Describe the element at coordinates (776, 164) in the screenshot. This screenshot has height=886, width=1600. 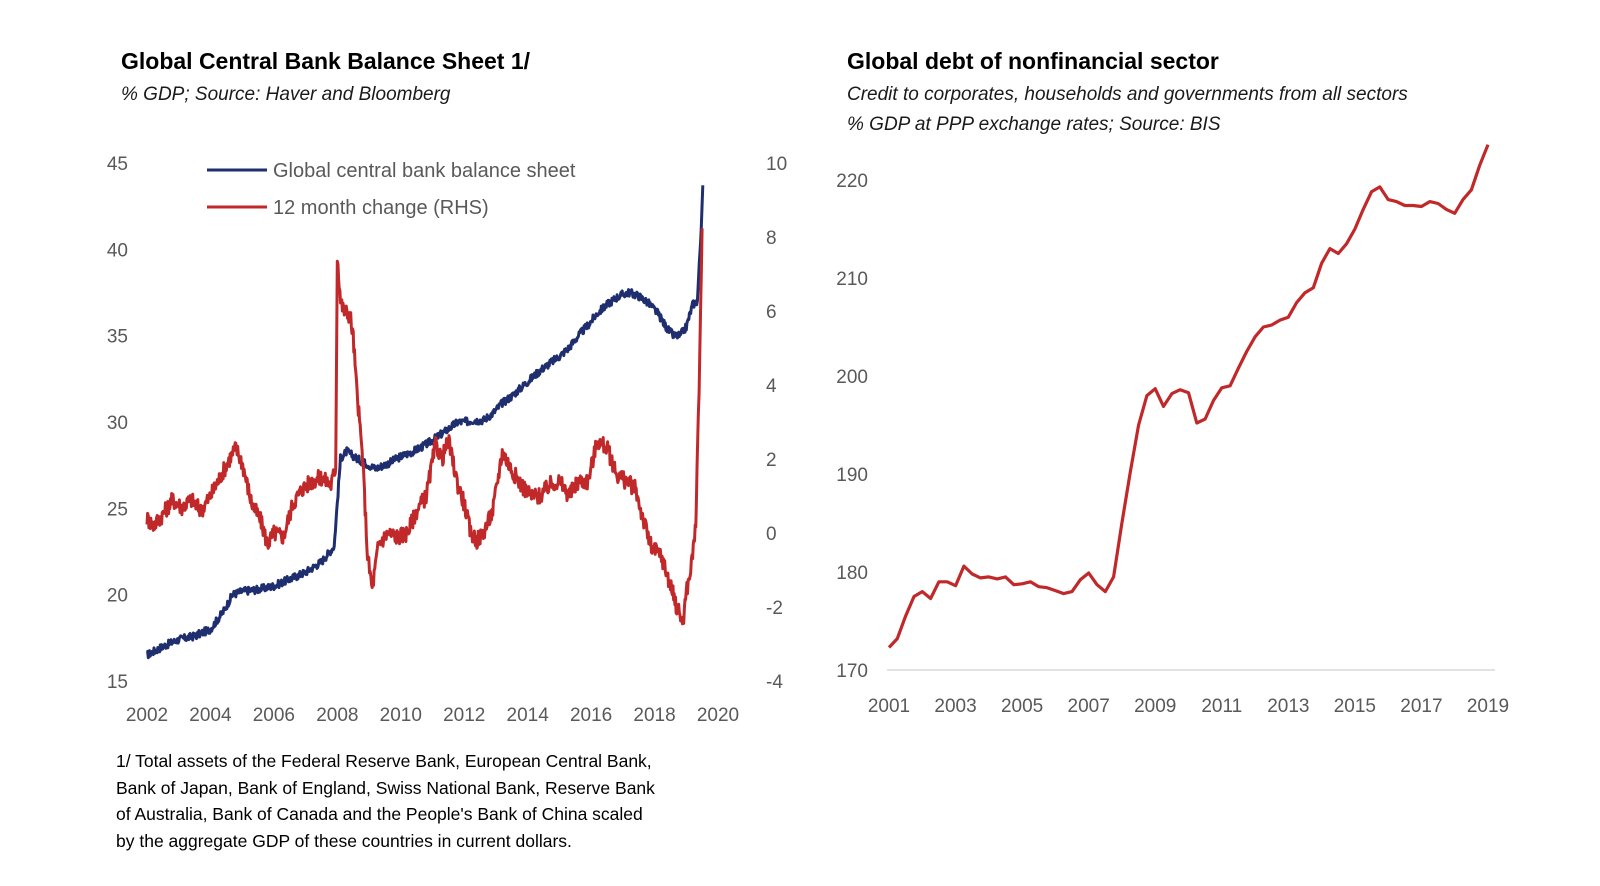
I see `right-axis-tick-label: 10` at that location.